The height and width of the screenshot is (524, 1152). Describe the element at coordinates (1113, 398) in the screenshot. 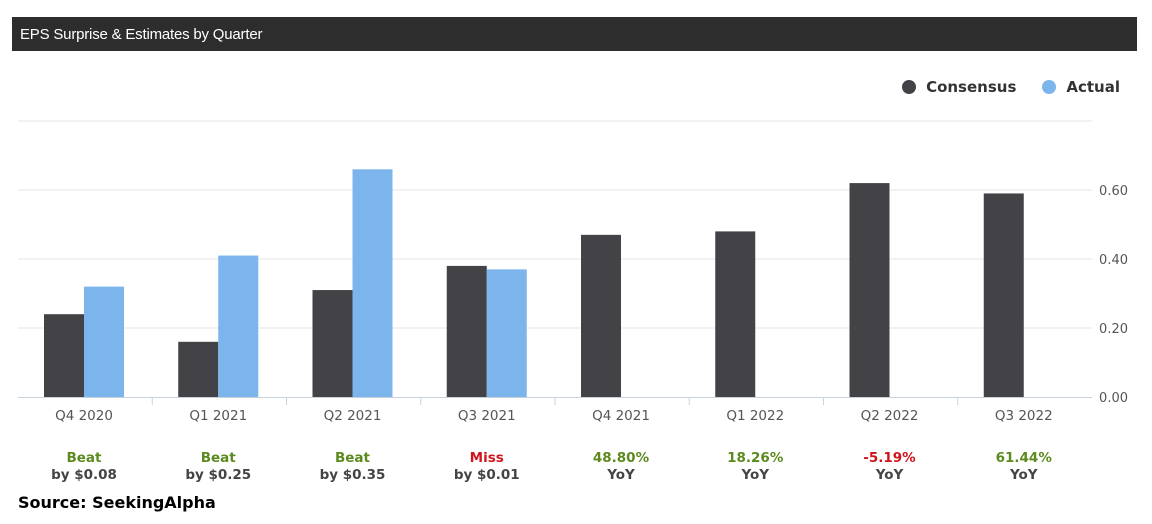

I see `y-tick-label-0: 0.00` at that location.